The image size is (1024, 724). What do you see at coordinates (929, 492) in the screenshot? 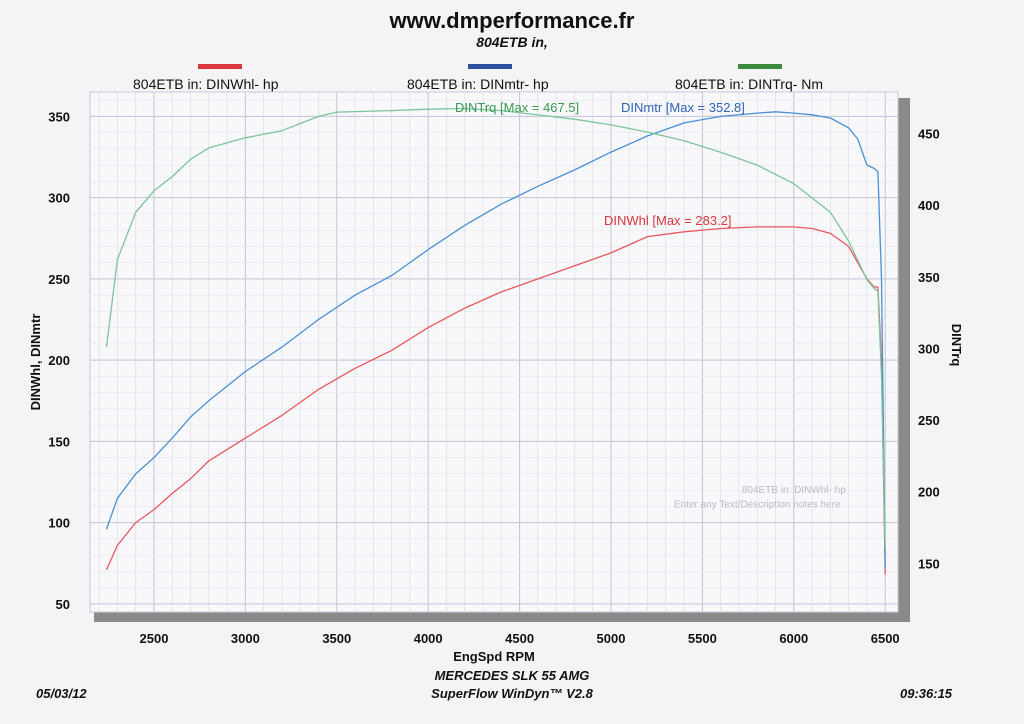
I see `y2-tick-label: 200` at bounding box center [929, 492].